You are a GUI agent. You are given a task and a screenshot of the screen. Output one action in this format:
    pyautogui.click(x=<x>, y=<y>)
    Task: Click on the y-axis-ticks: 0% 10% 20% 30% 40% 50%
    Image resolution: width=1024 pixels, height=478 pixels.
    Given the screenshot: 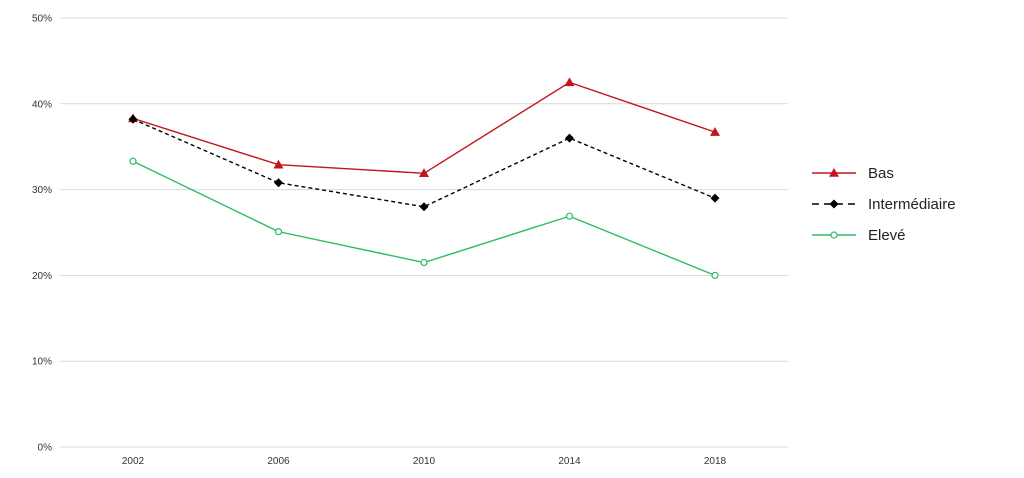 What is the action you would take?
    pyautogui.click(x=42, y=234)
    